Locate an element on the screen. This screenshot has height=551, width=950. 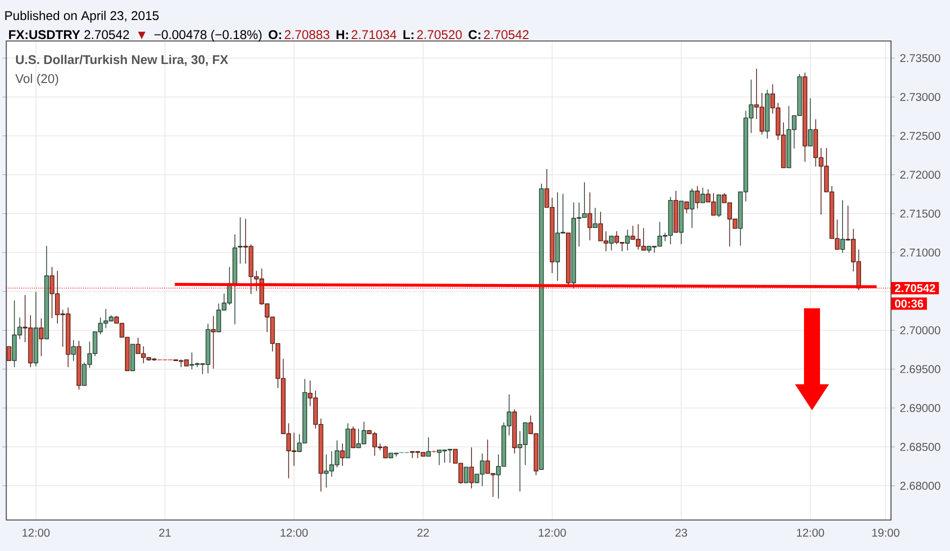
text: 2.71034 is located at coordinates (374, 35).